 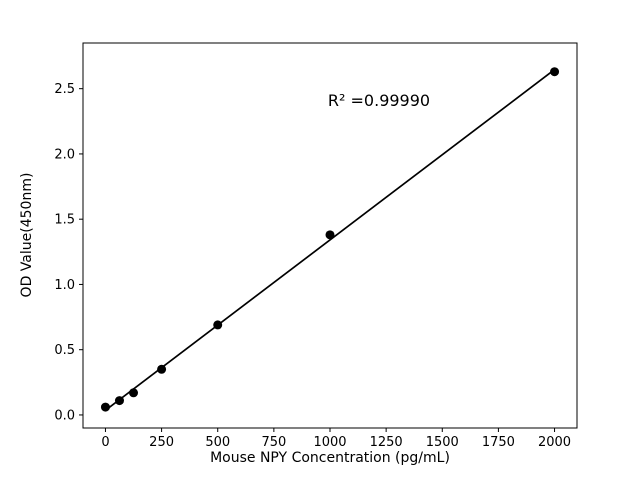 What do you see at coordinates (64, 154) in the screenshot?
I see `y-tick-label: 2.0` at bounding box center [64, 154].